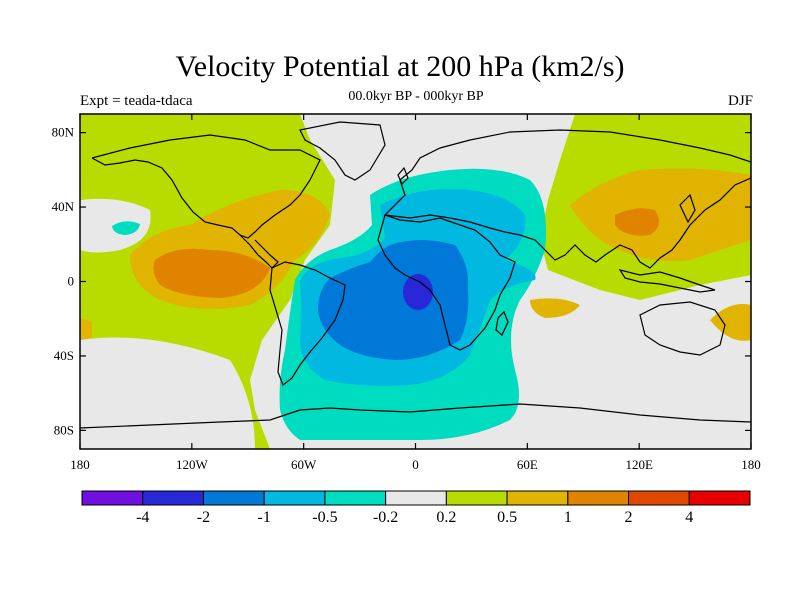 Image resolution: width=800 pixels, height=600 pixels. What do you see at coordinates (740, 101) in the screenshot?
I see `season-label: DJF` at bounding box center [740, 101].